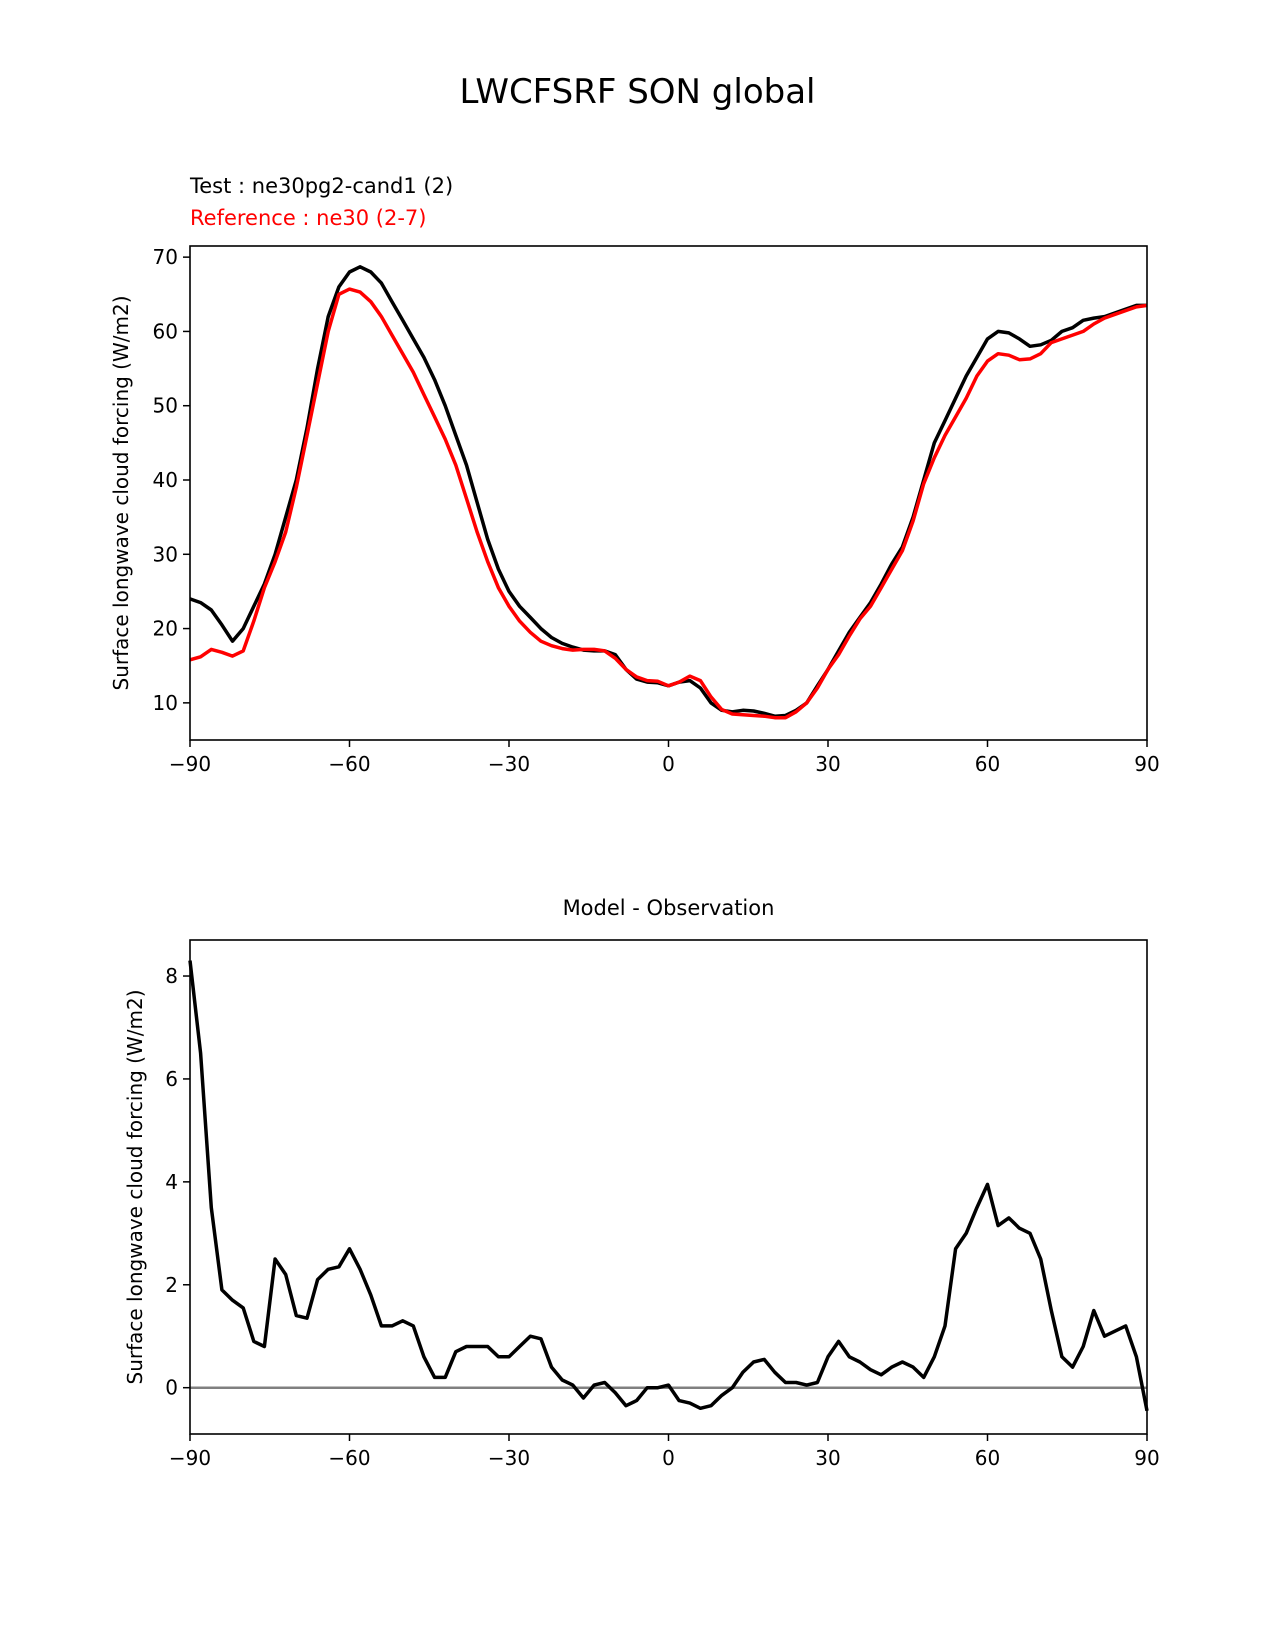 Image resolution: width=1275 pixels, height=1650 pixels. Describe the element at coordinates (322, 186) in the screenshot. I see `test-label: Test : ne30pg2-cand1 (2)` at that location.